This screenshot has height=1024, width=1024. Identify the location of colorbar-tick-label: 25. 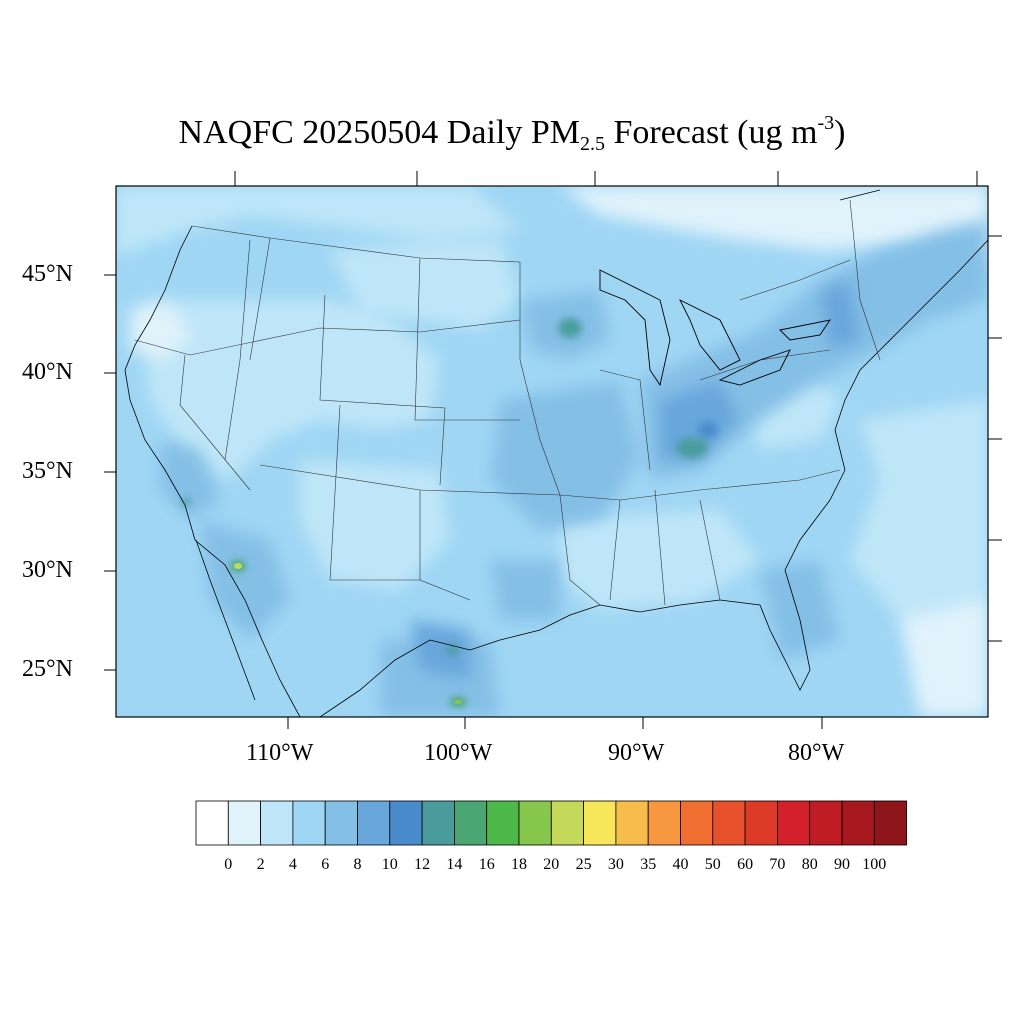
(583, 864).